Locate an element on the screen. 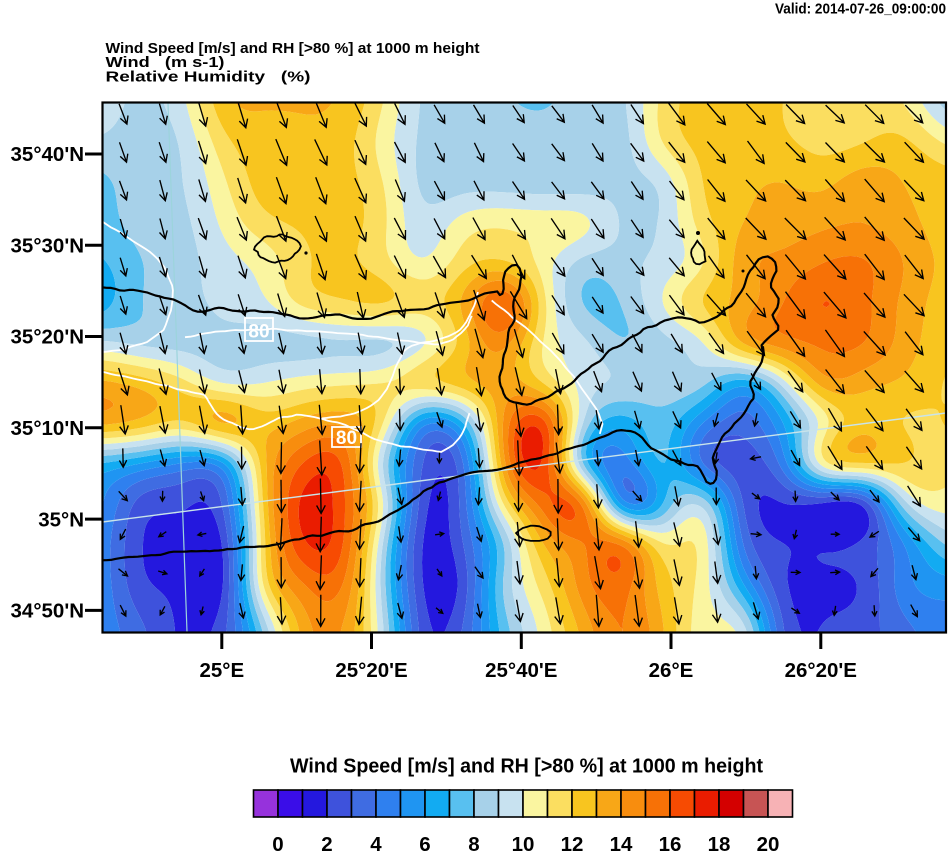 Image resolution: width=948 pixels, height=854 pixels. svg-text: 14 is located at coordinates (621, 843).